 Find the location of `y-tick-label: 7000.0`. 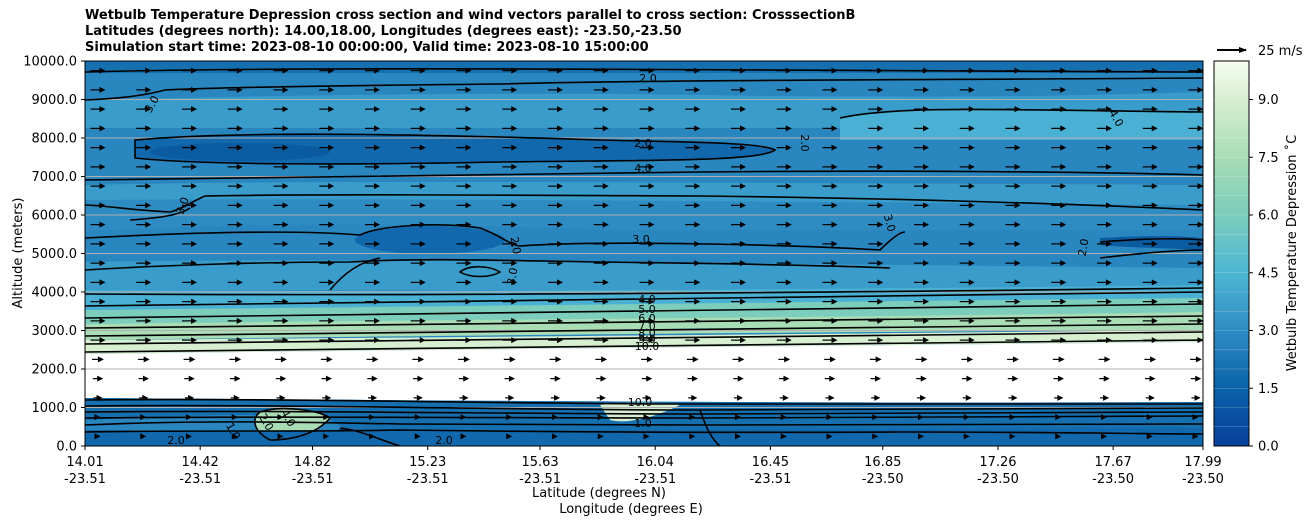

y-tick-label: 7000.0 is located at coordinates (55, 177).